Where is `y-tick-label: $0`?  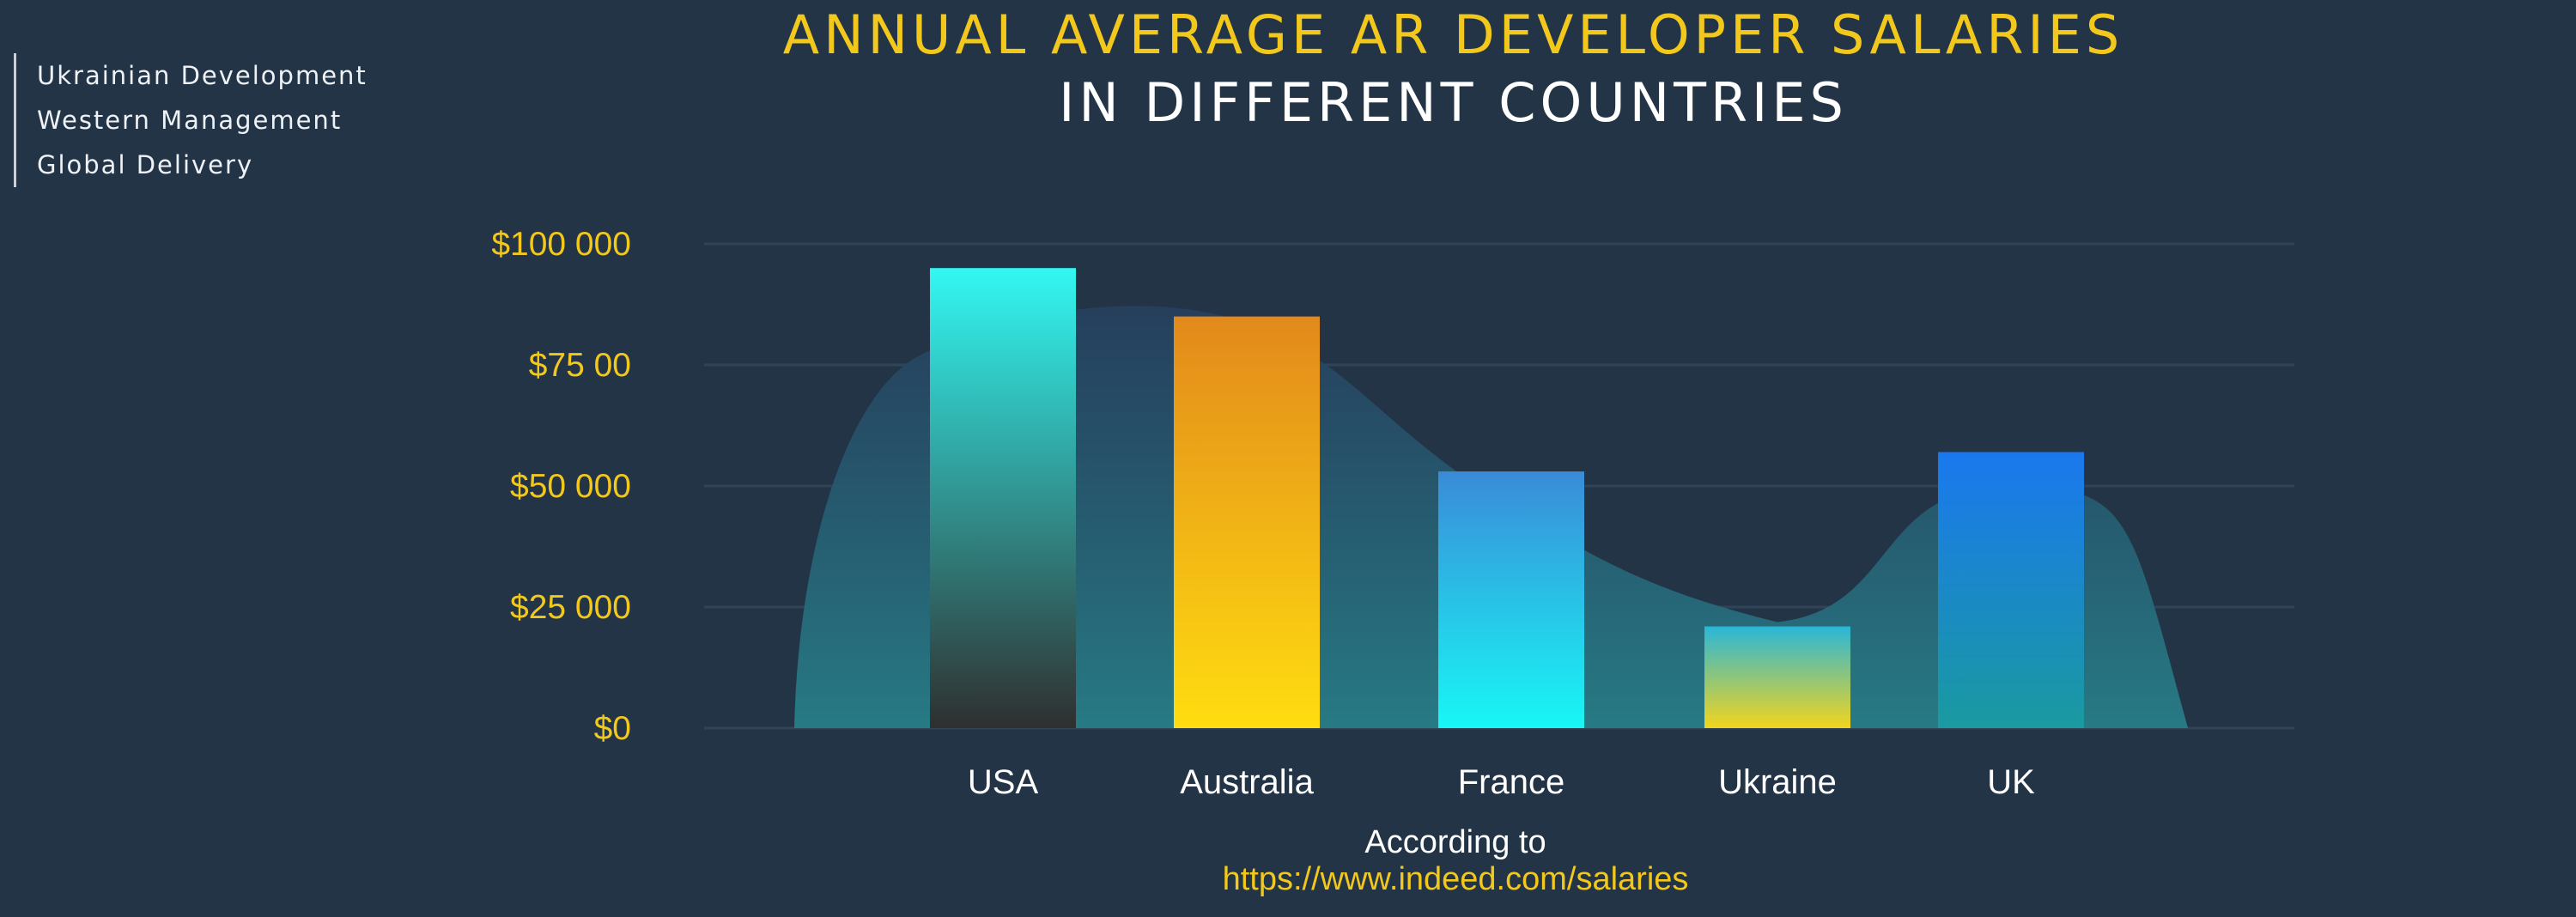
y-tick-label: $0 is located at coordinates (612, 729).